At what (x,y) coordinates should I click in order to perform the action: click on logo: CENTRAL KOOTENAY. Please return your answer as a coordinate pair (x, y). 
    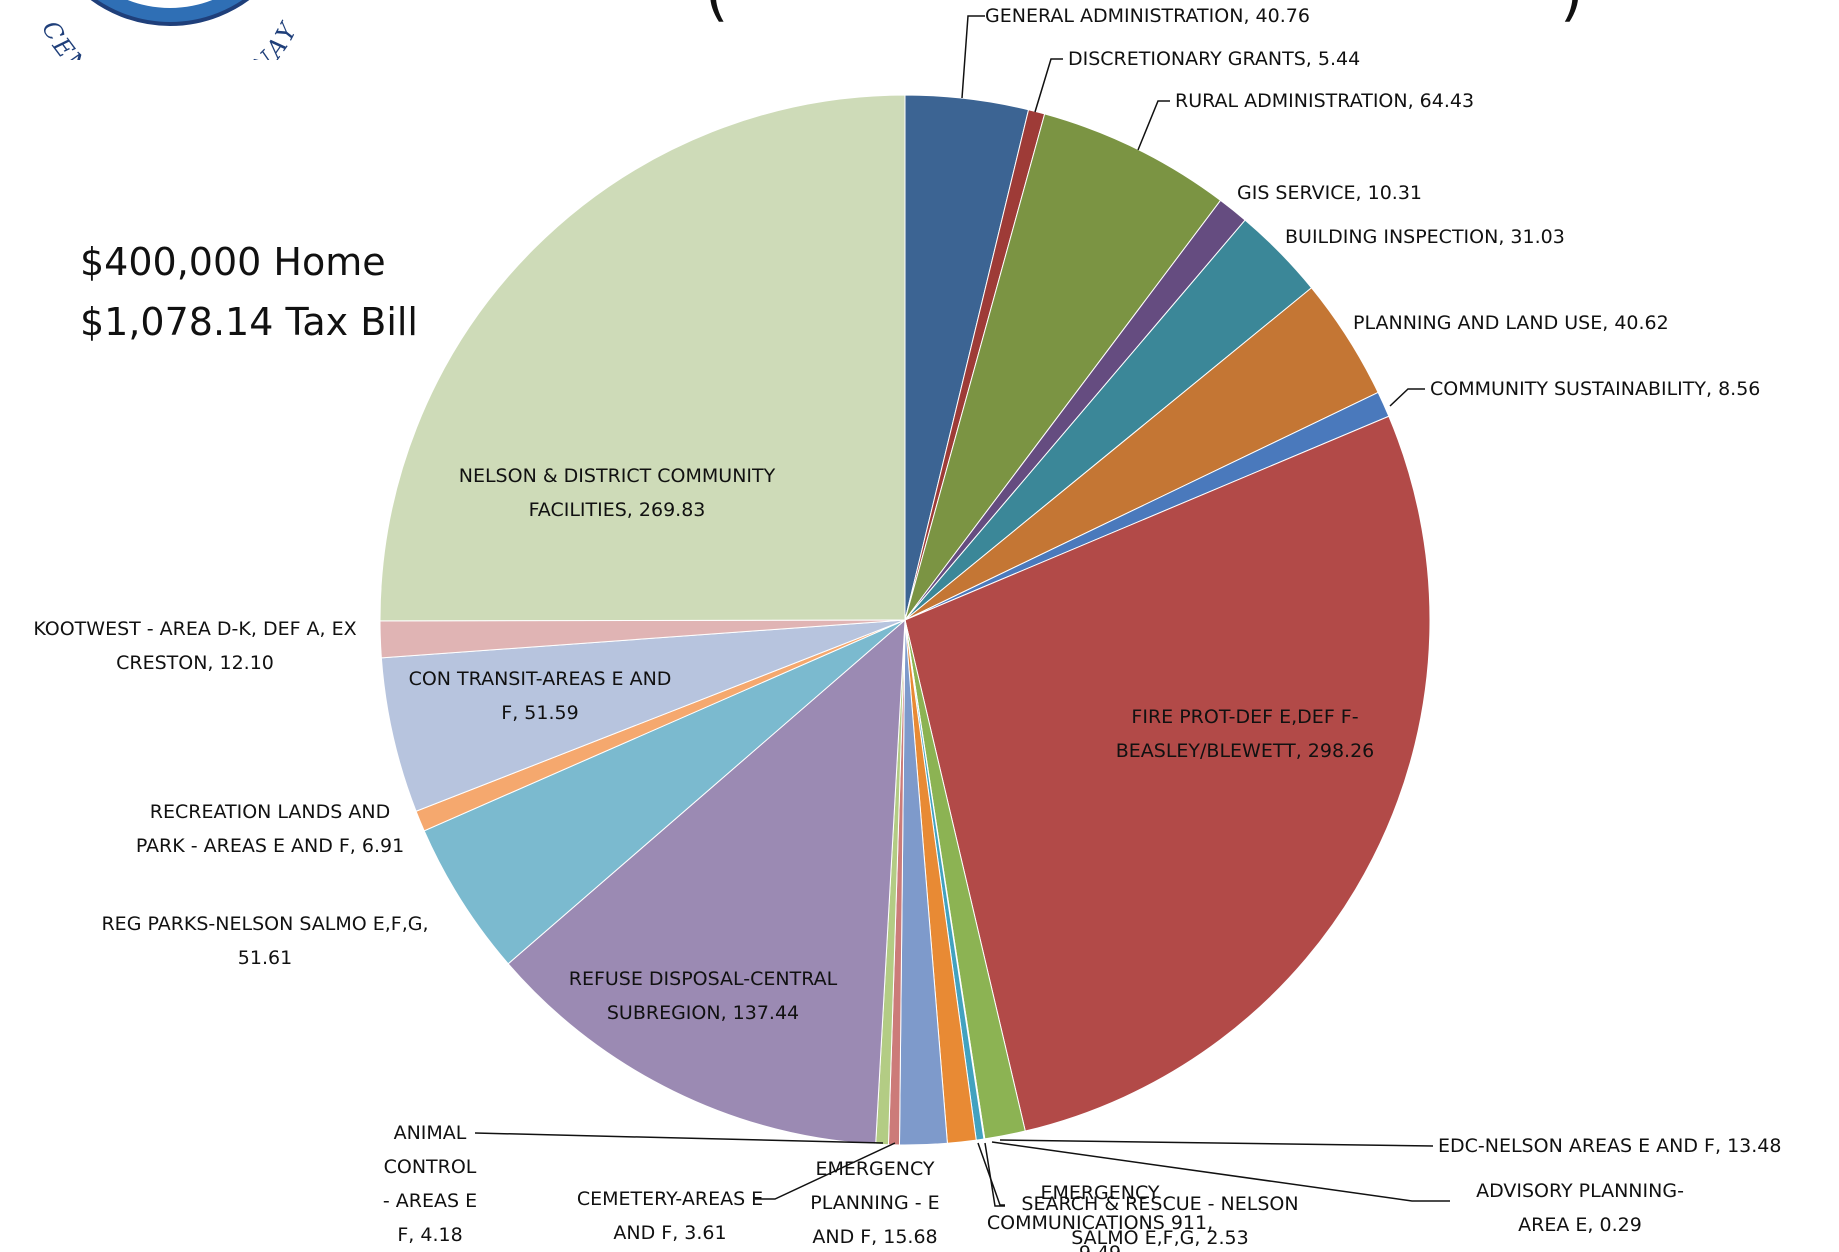
    Looking at the image, I should click on (170, 30).